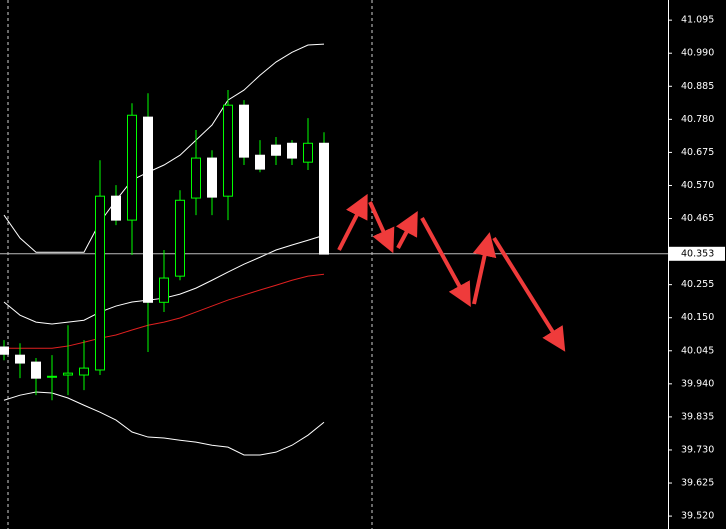  Describe the element at coordinates (697, 152) in the screenshot. I see `y-tick-label: 40.675` at that location.